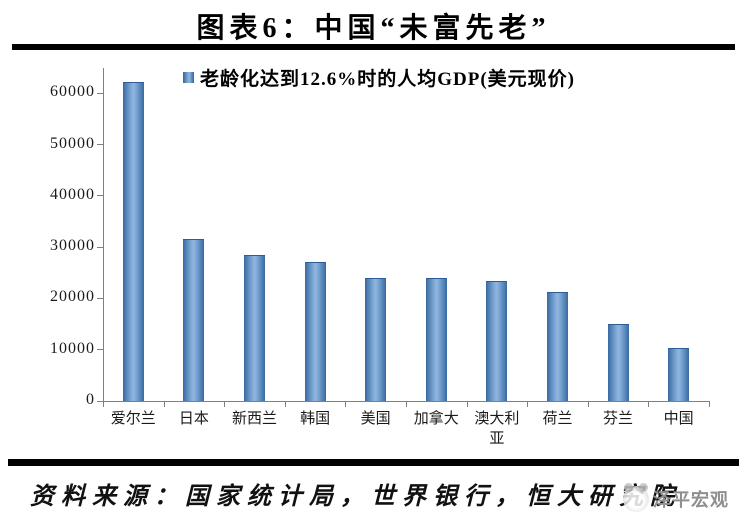 The width and height of the screenshot is (747, 522). I want to click on top-divider, so click(373, 47).